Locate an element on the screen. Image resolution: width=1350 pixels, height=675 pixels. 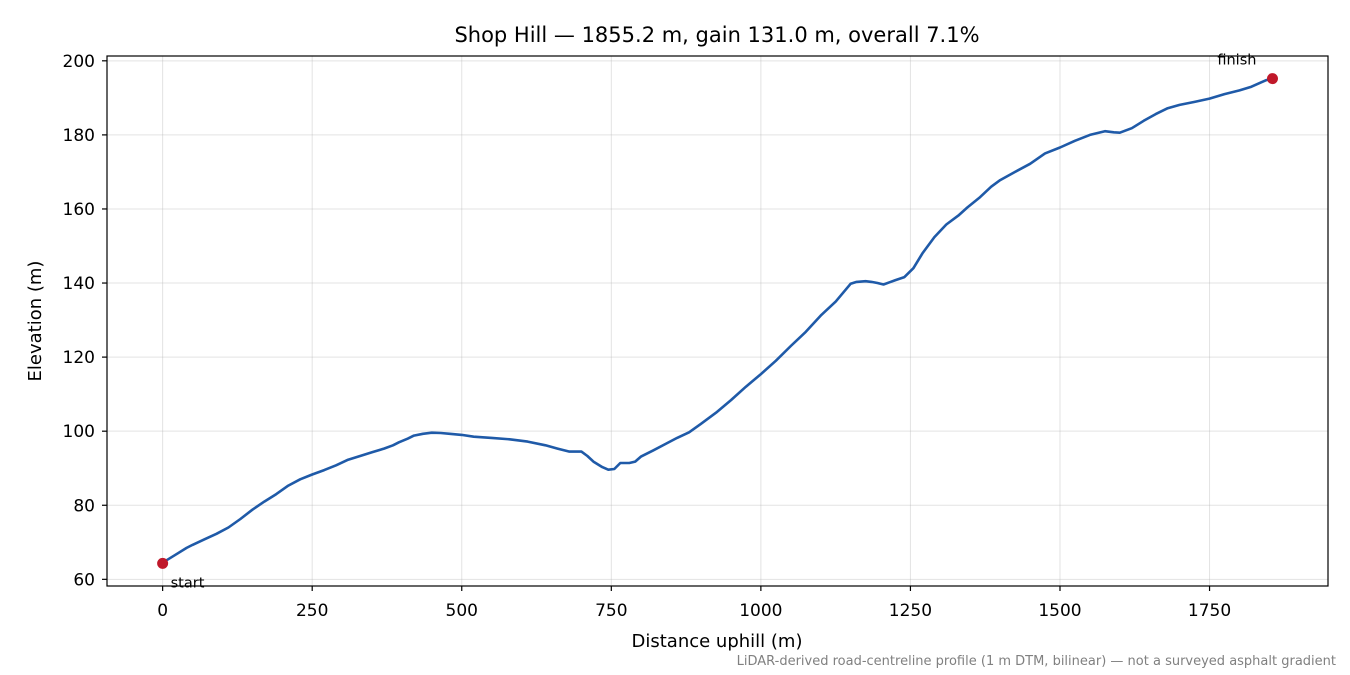
y-tick-label: 160 is located at coordinates (79, 210).